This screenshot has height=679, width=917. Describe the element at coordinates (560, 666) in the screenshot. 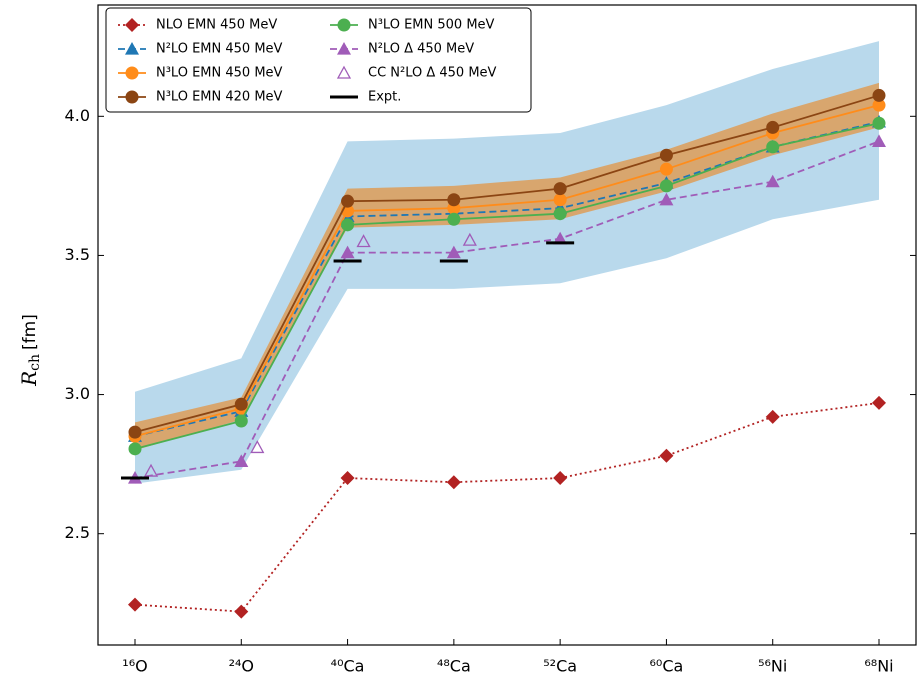

I see `x-tick-label: ⁵²Ca` at that location.